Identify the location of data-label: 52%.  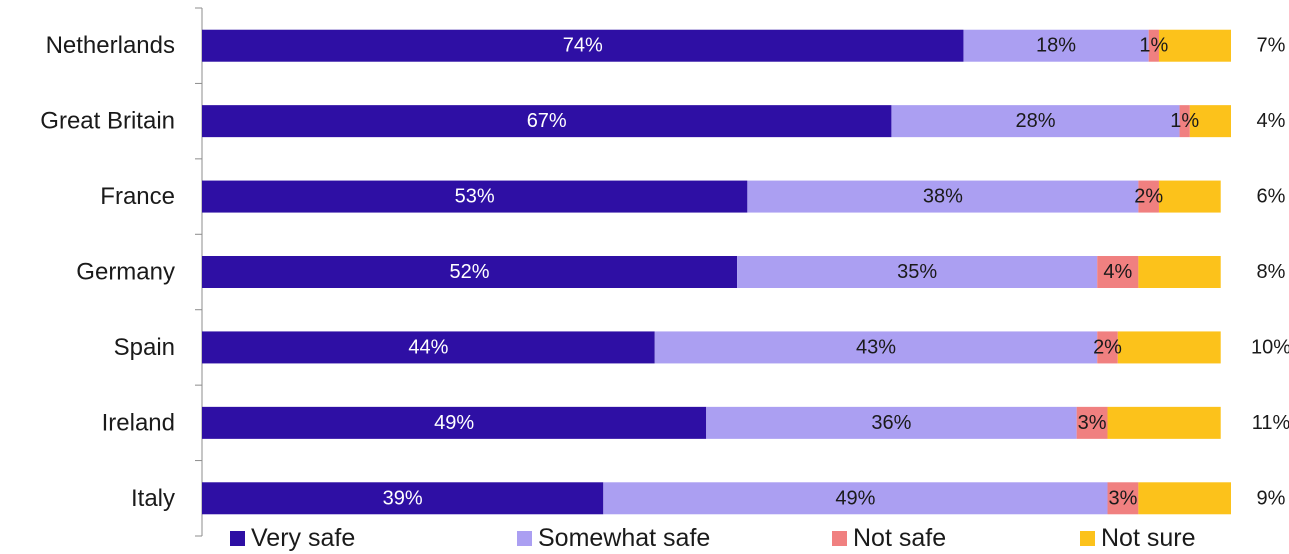
(470, 272).